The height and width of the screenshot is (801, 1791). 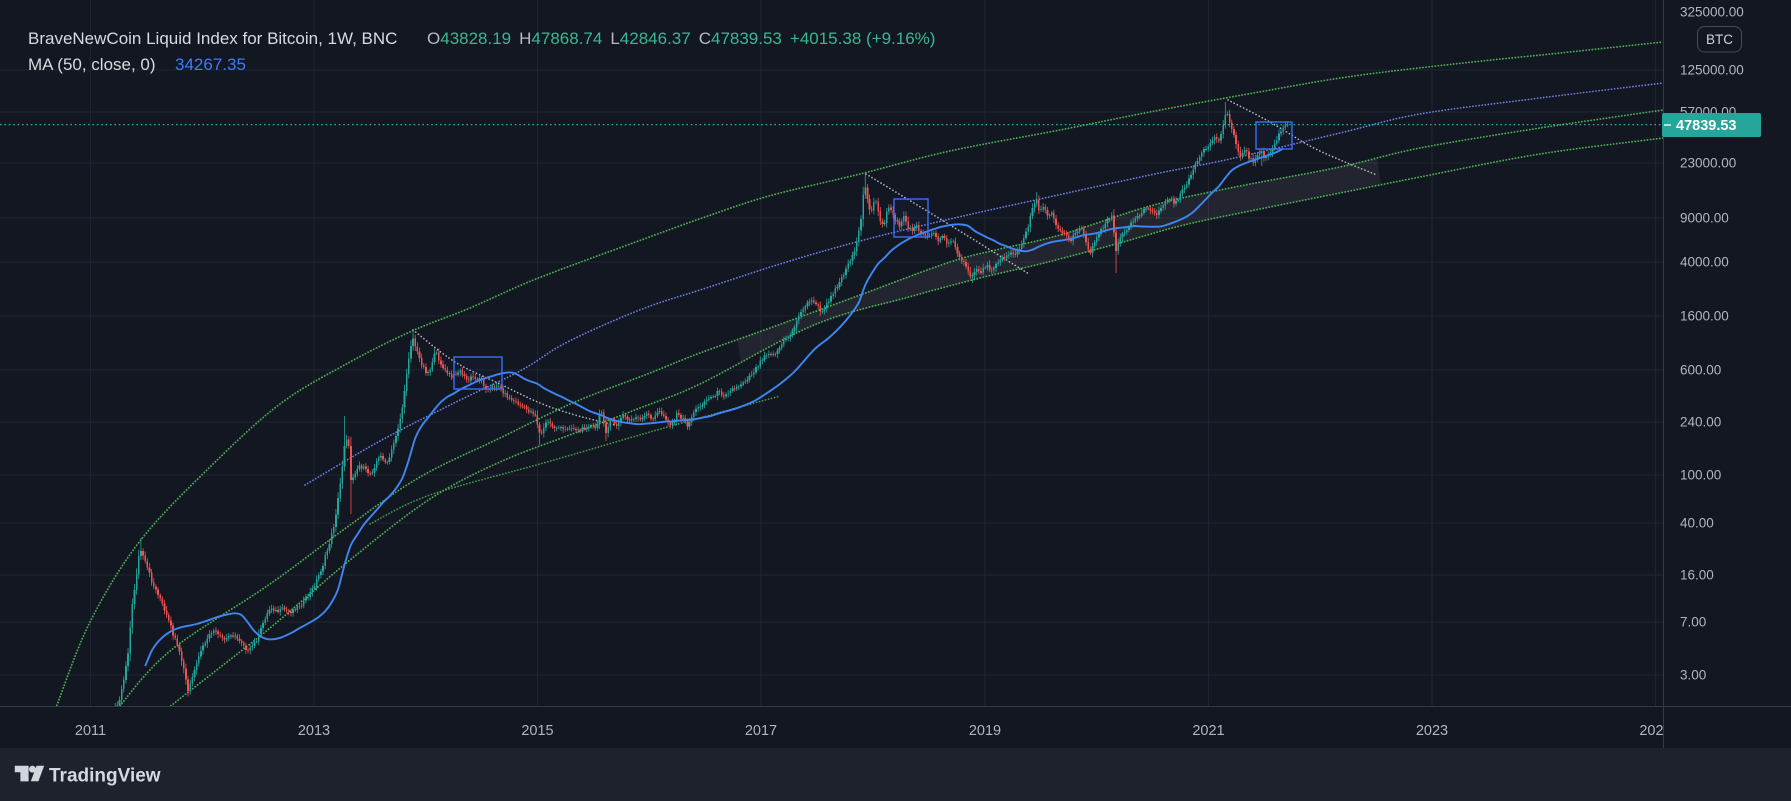 I want to click on svg-text: 3.00, so click(x=1693, y=675).